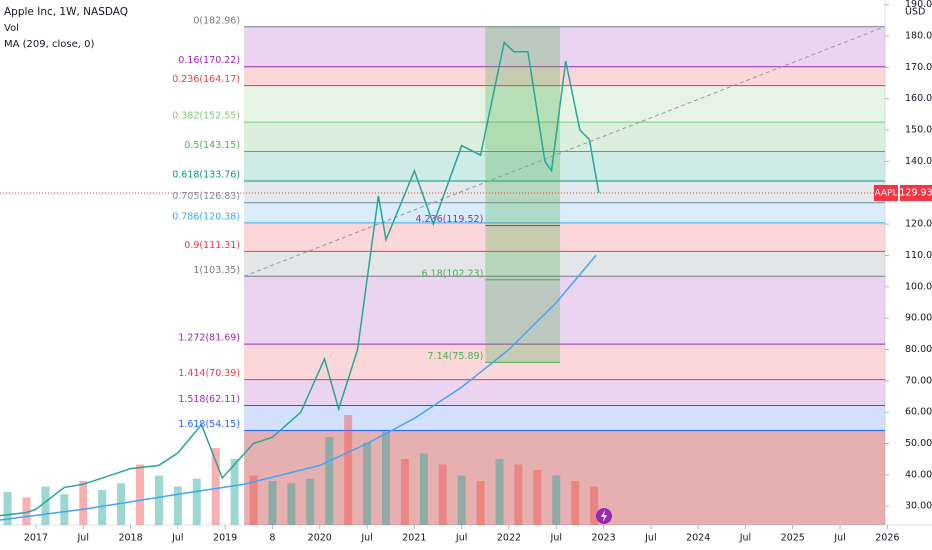 This screenshot has height=550, width=932. I want to click on fib-label: 0.5(143.15), so click(212, 145).